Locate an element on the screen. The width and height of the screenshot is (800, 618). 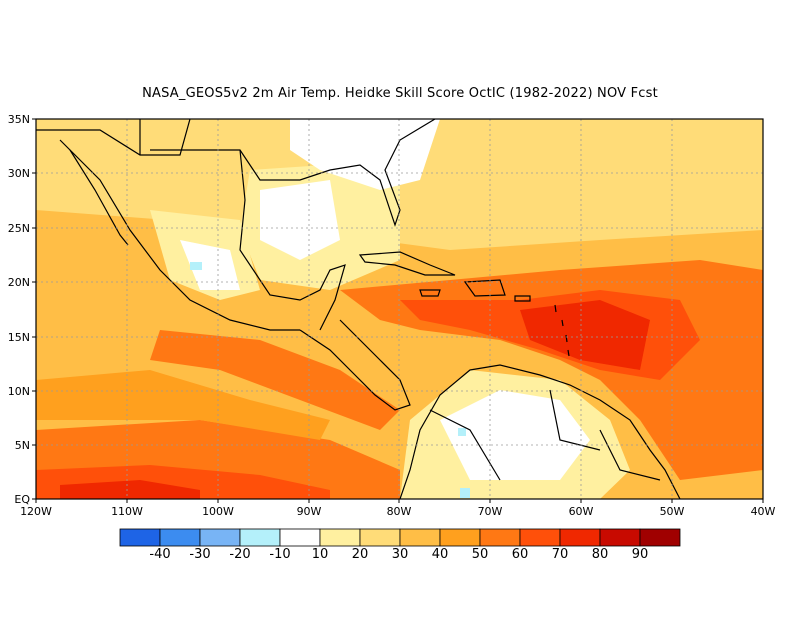
lon-label-40w: 40W is located at coordinates (763, 511).